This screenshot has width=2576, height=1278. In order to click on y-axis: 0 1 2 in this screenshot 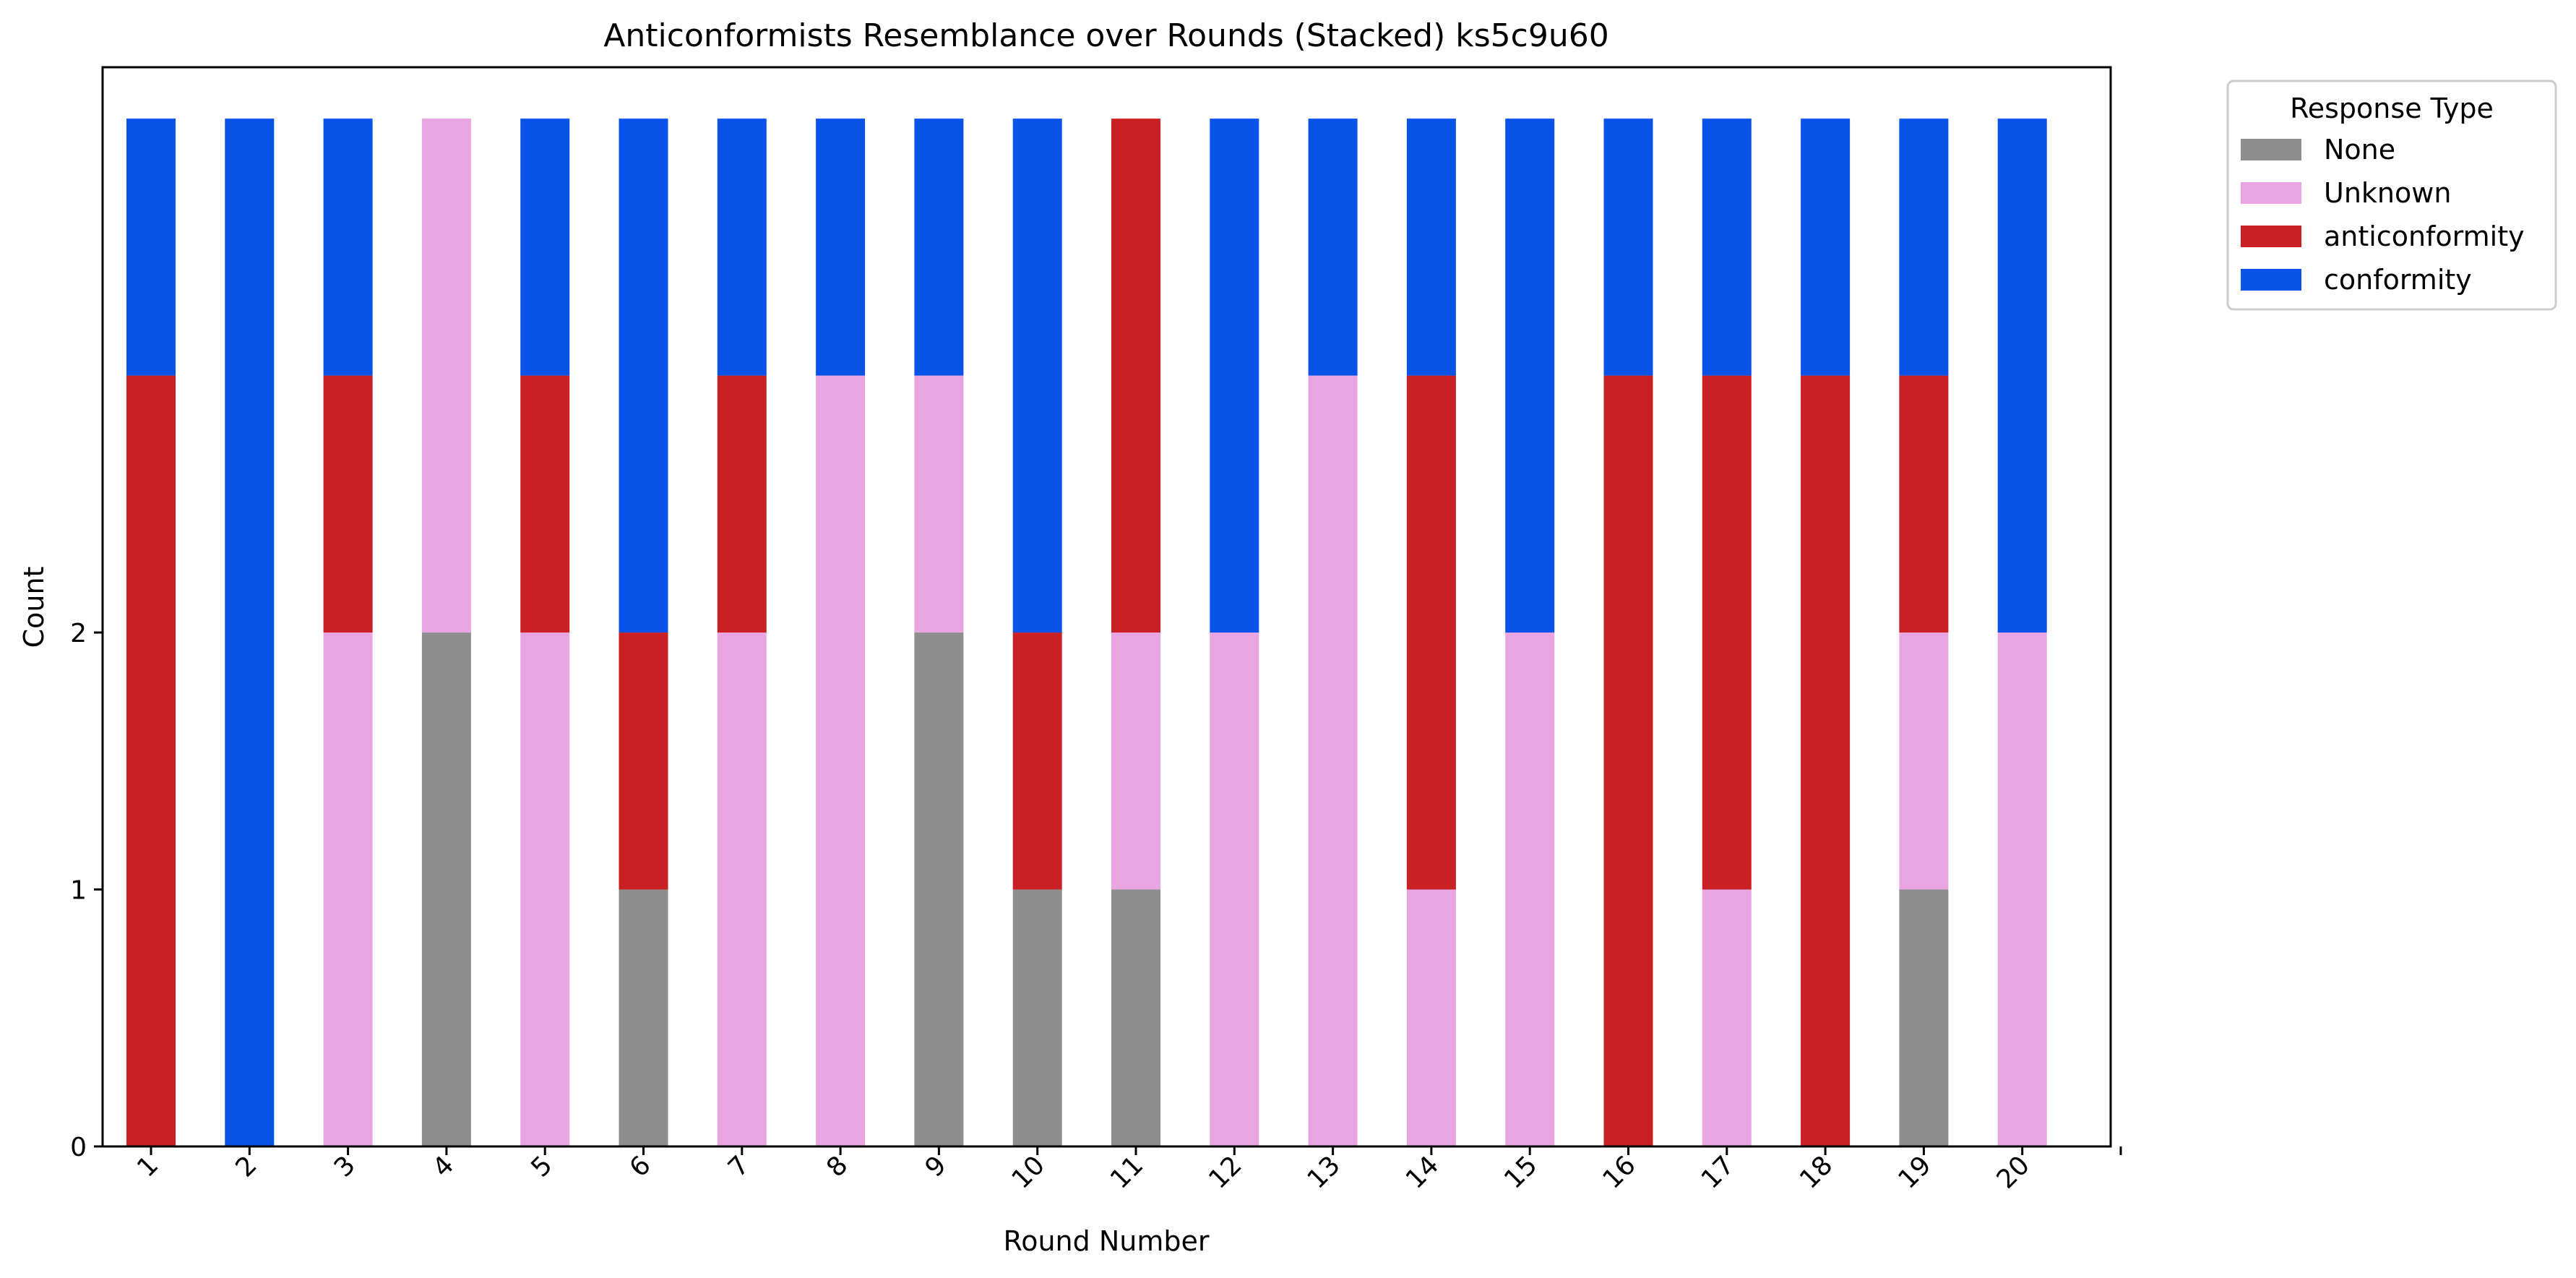, I will do `click(86, 890)`.